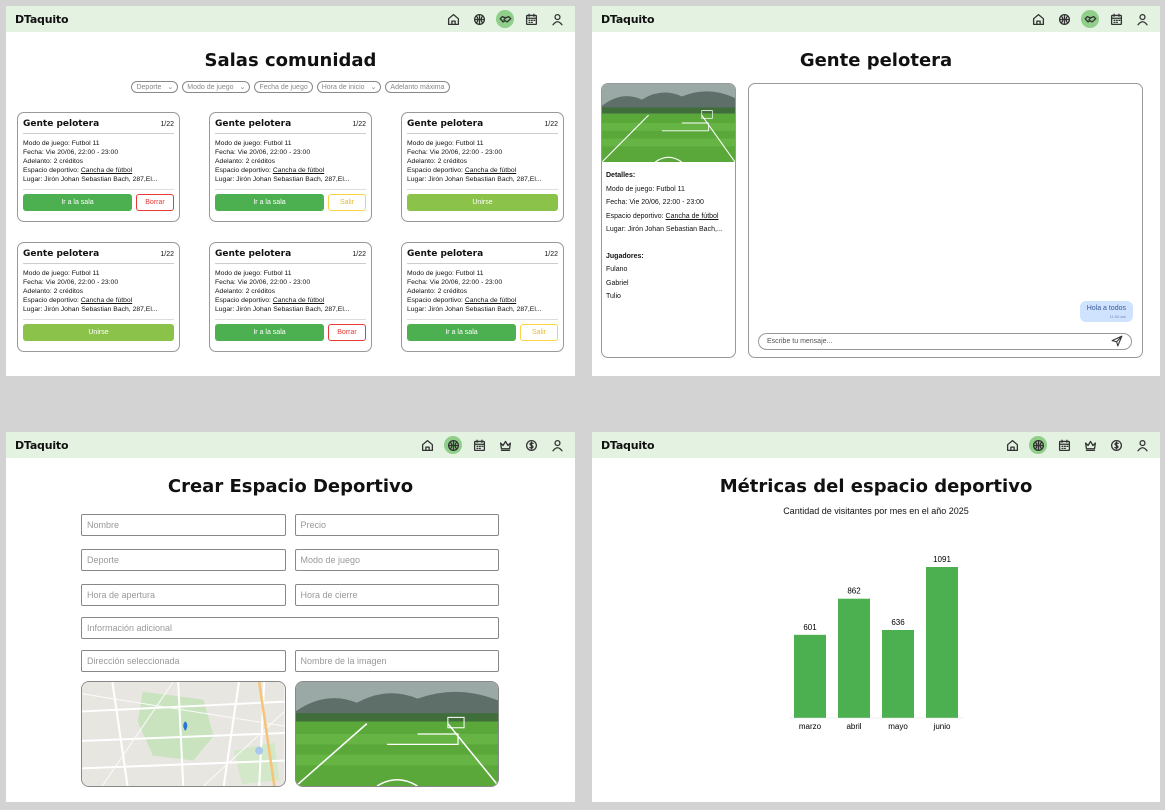  What do you see at coordinates (492, 445) in the screenshot?
I see `nav-icons` at bounding box center [492, 445].